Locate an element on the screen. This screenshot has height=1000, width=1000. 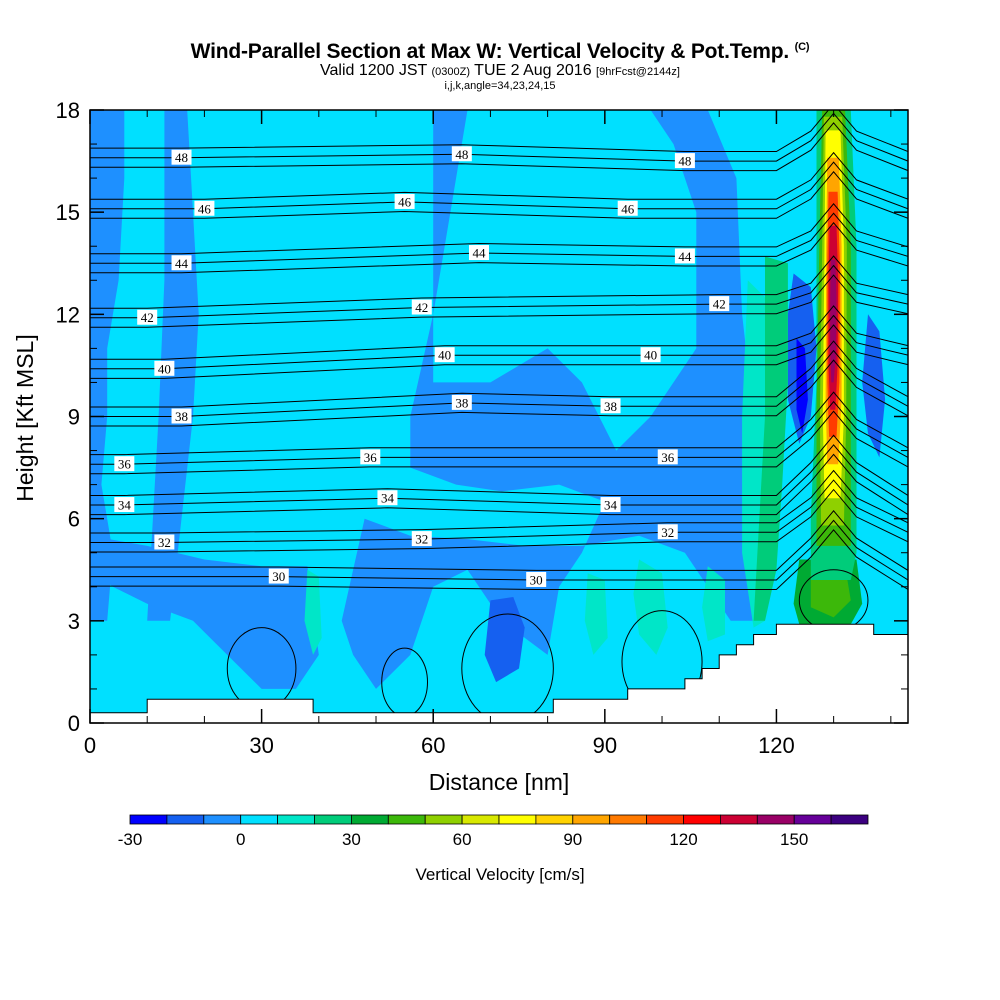
terrain-fill is located at coordinates (499, 673).